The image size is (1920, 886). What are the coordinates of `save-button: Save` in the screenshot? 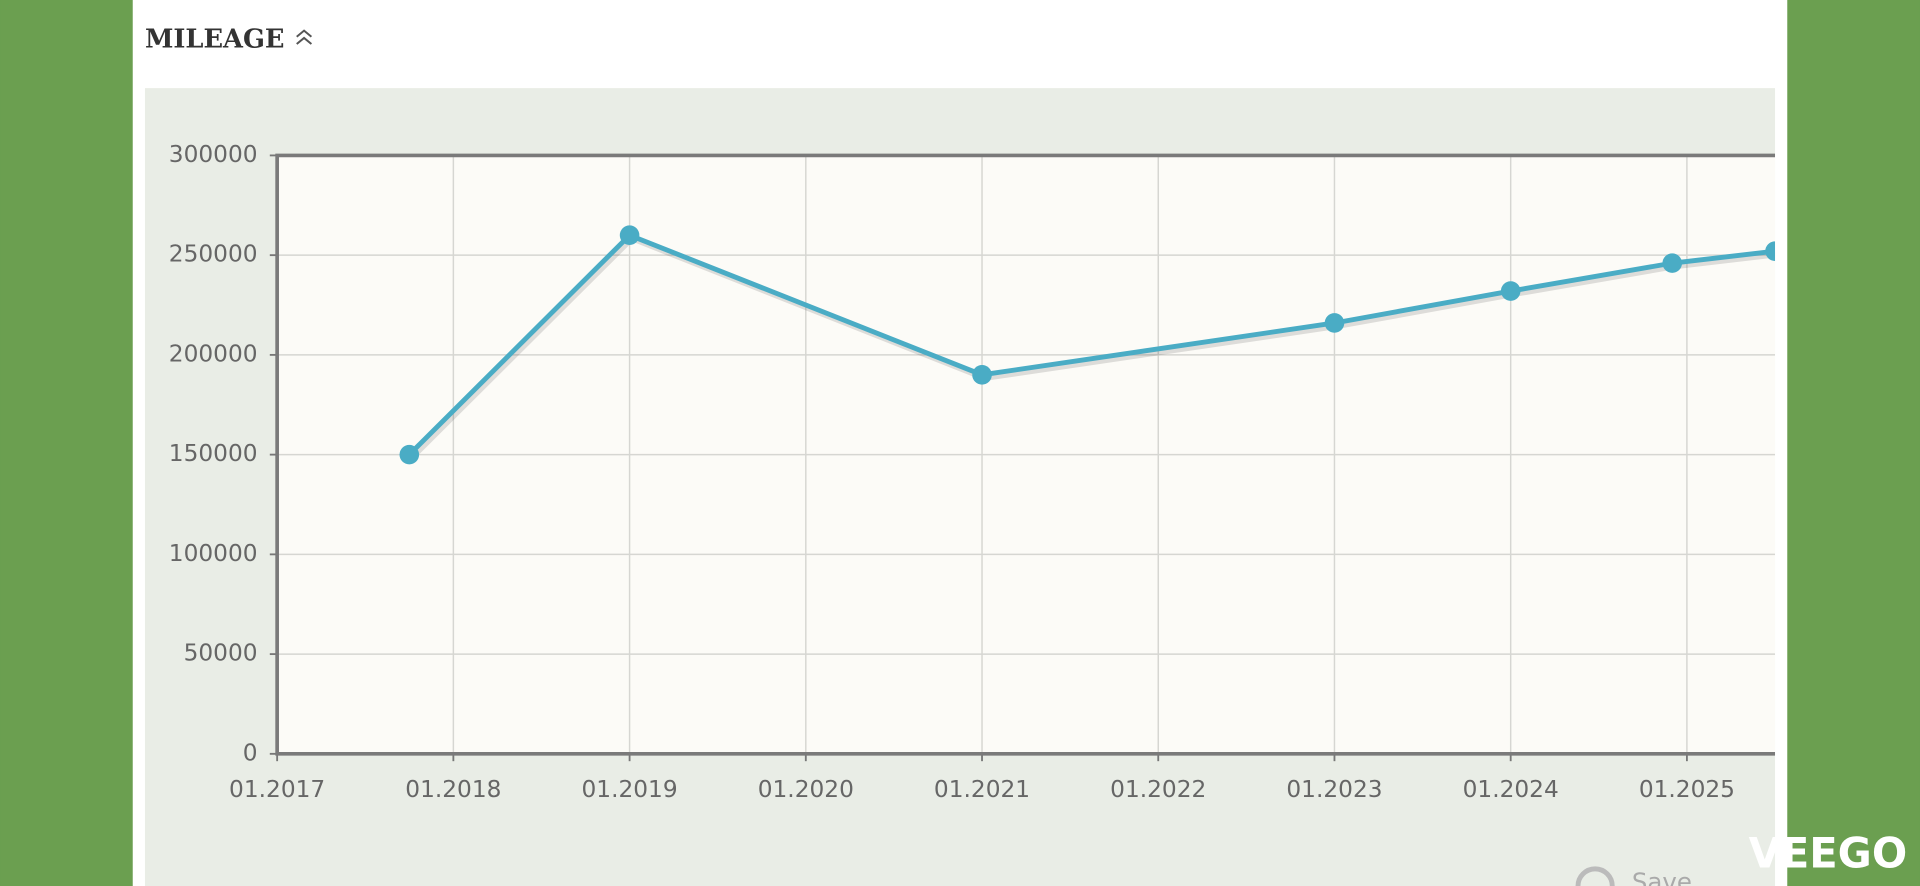 It's located at (1662, 877).